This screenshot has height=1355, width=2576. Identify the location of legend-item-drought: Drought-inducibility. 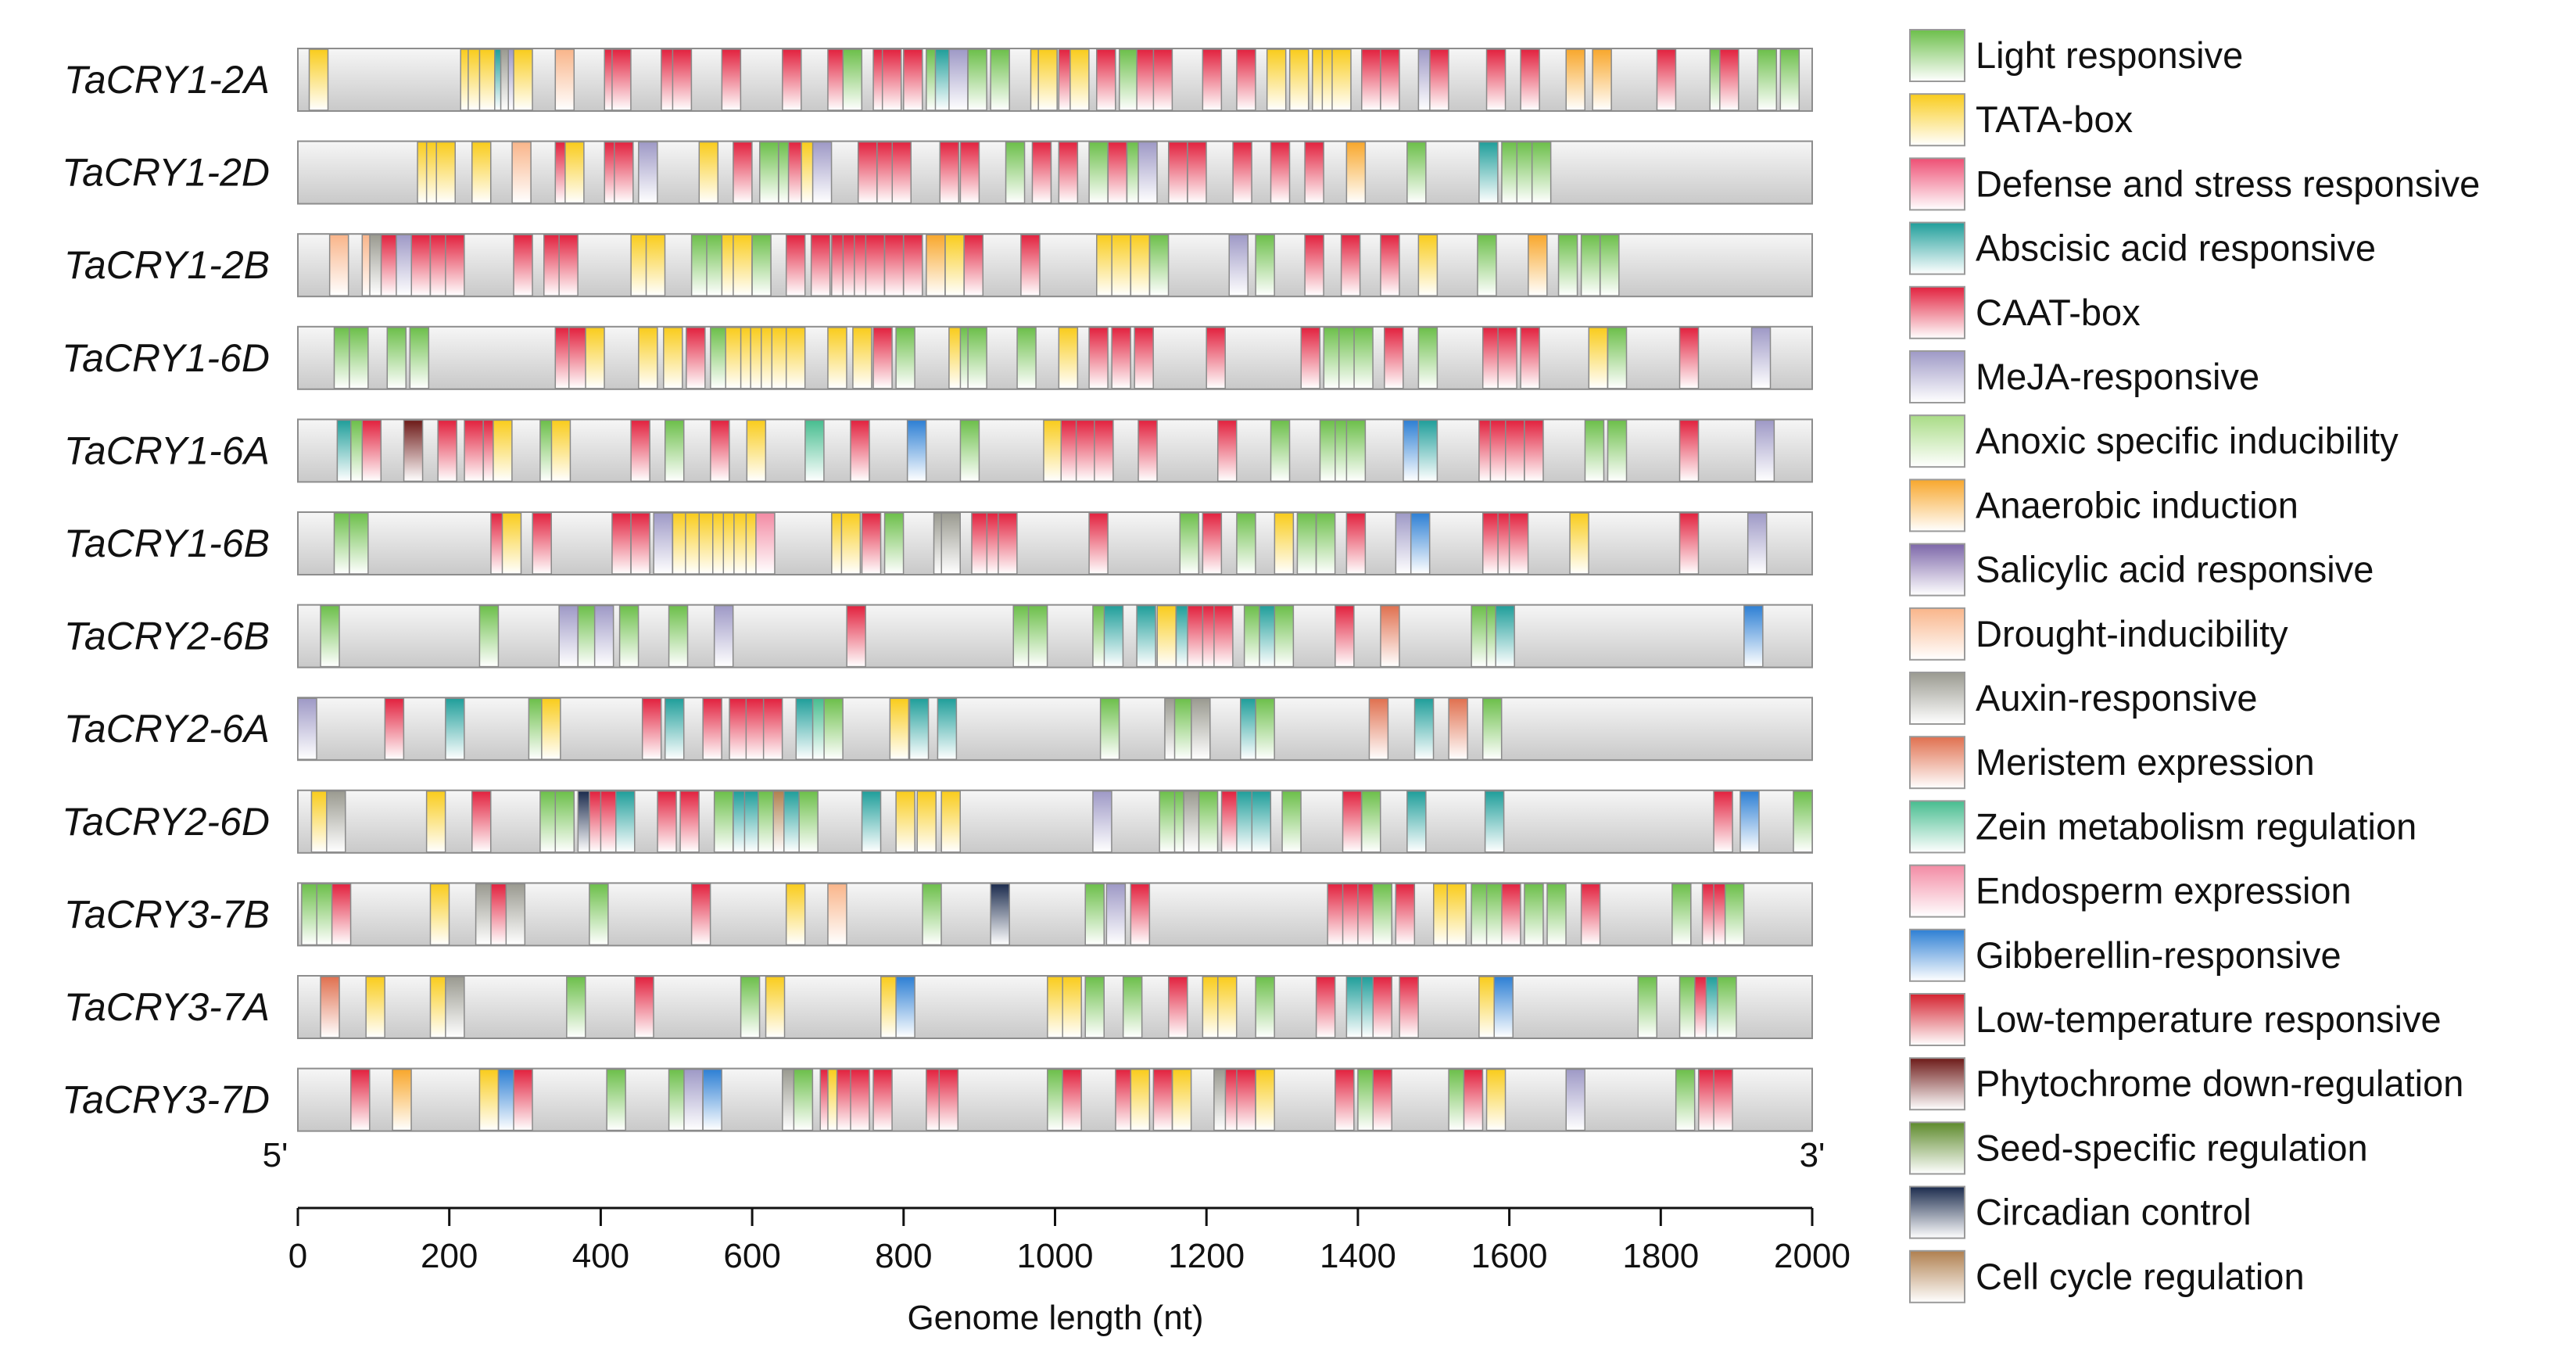
(2098, 634).